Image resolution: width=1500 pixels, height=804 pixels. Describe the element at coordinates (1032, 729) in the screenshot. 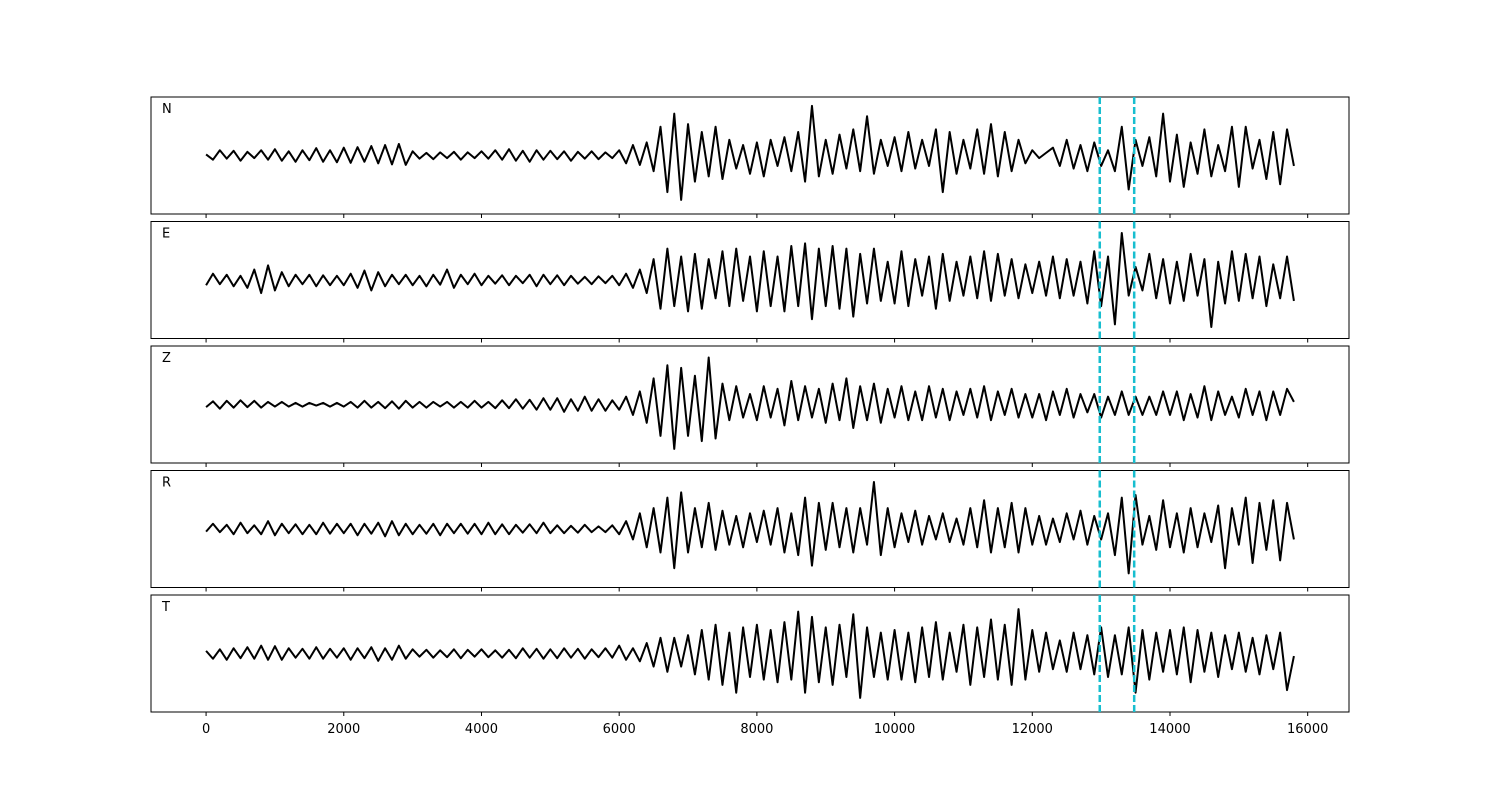

I see `x-tick-label: 12000` at that location.